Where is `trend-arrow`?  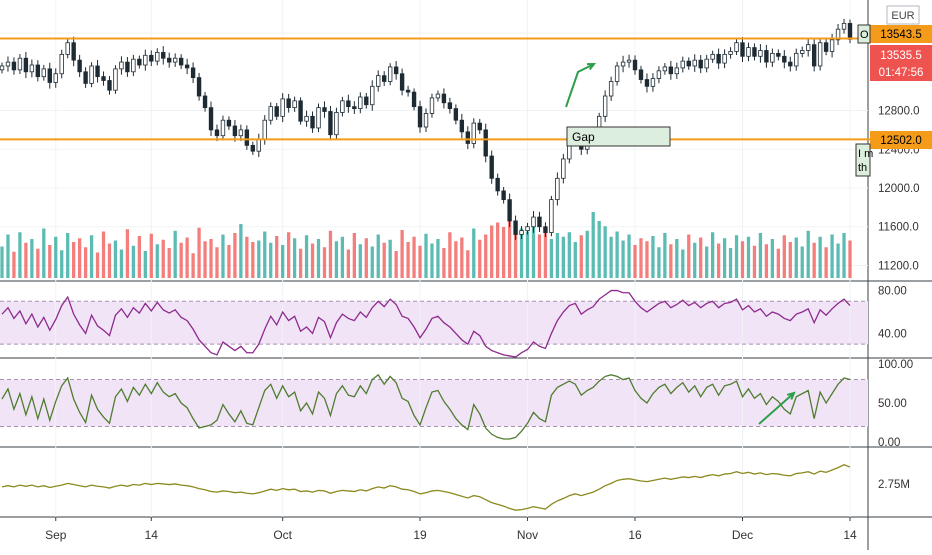
trend-arrow is located at coordinates (776, 408).